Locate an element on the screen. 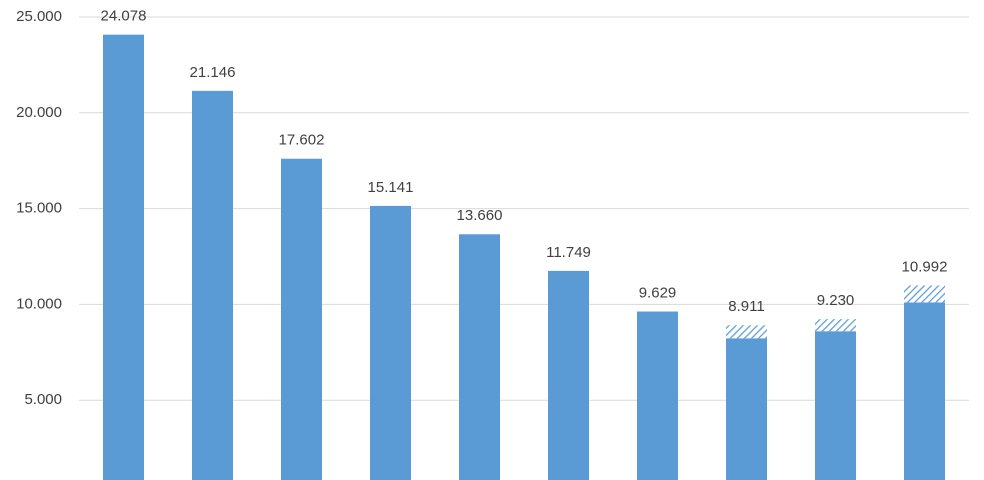 This screenshot has width=984, height=480. data-label: 15.141 is located at coordinates (391, 187).